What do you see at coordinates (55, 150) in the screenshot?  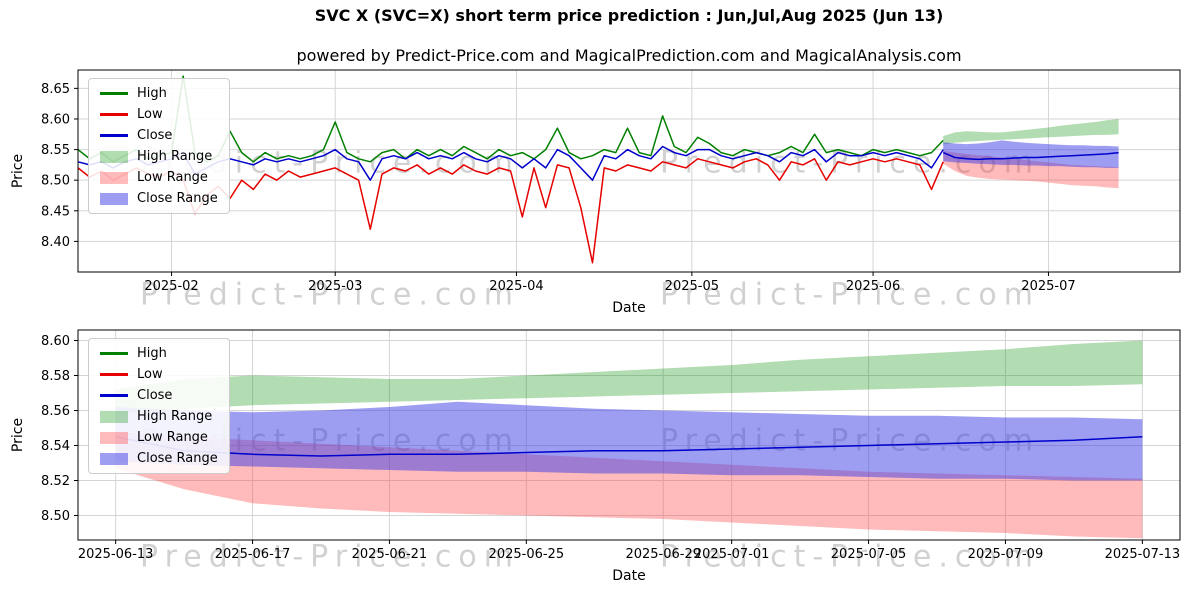 I see `y-tick-label: 8.55` at bounding box center [55, 150].